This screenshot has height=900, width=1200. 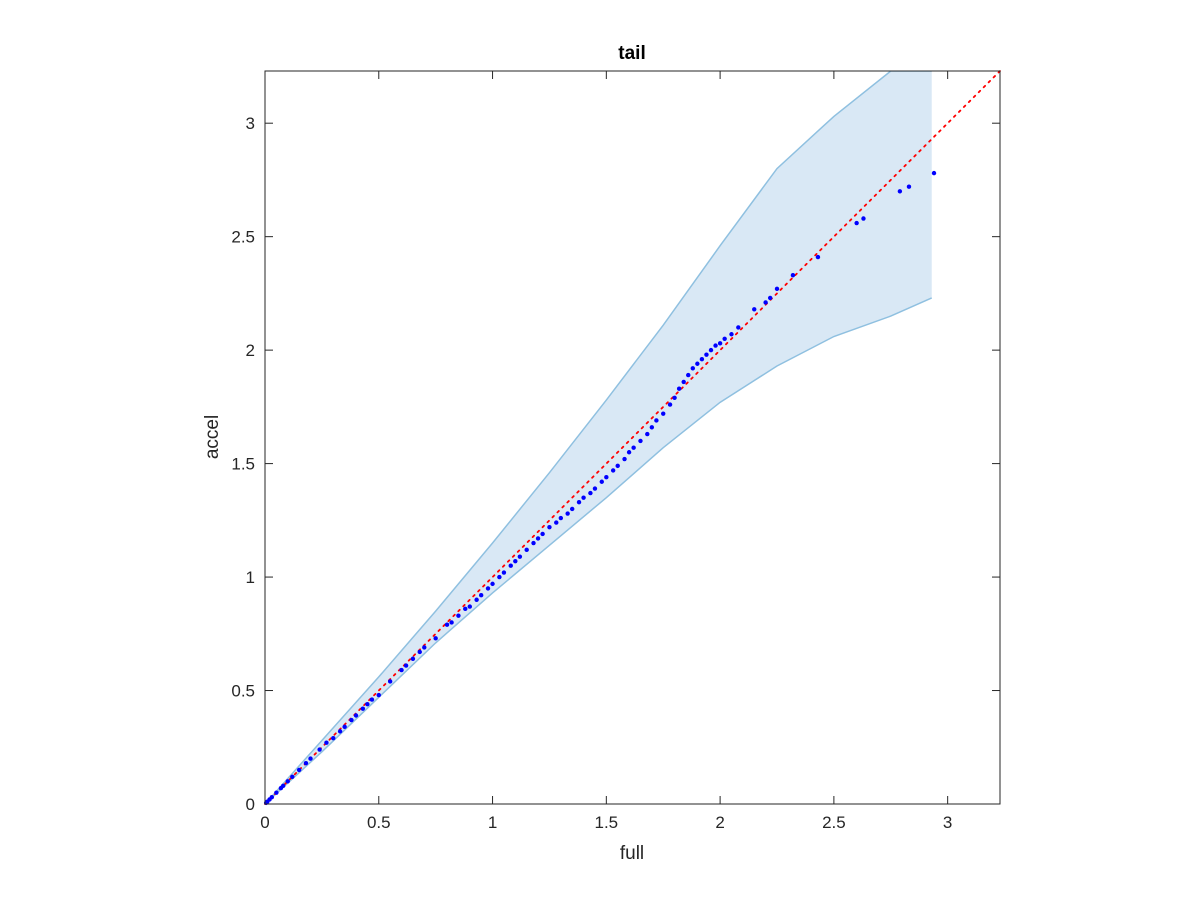 What do you see at coordinates (607, 822) in the screenshot?
I see `x-tick-label: 1.5` at bounding box center [607, 822].